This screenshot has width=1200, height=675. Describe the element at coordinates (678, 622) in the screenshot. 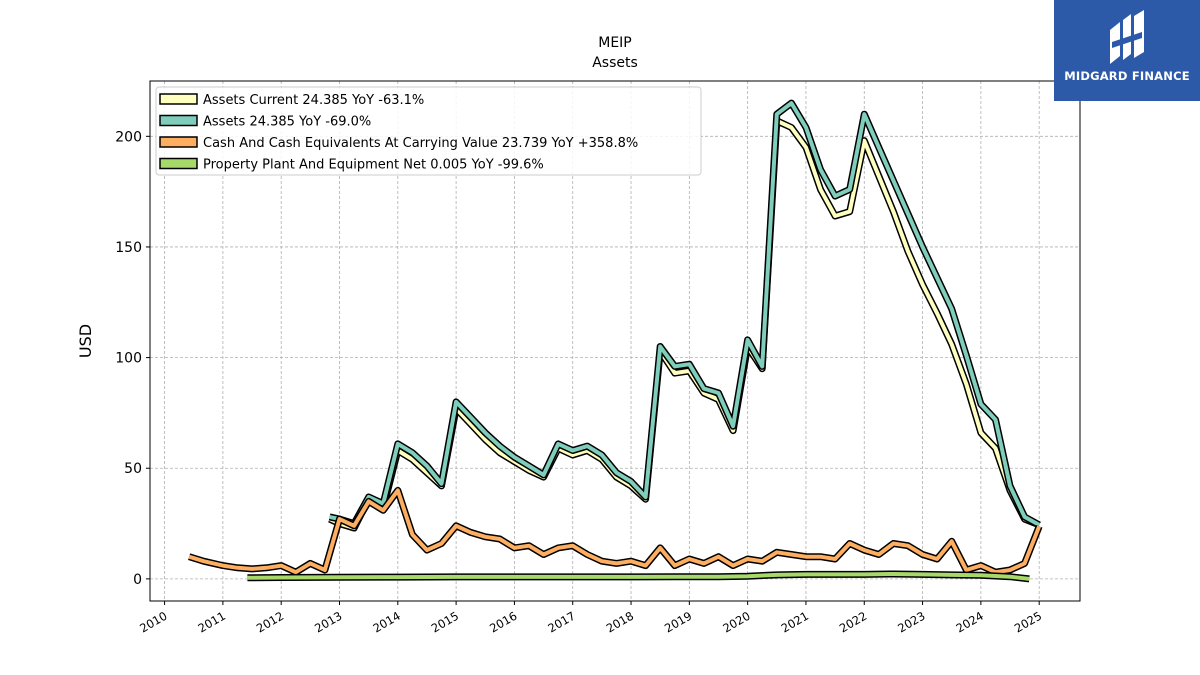

I see `x-tick-label: 2019` at that location.